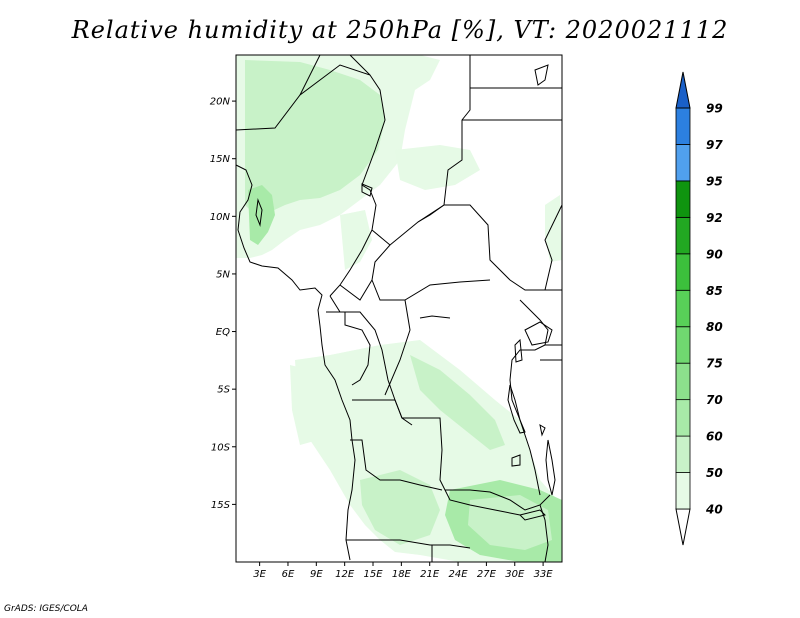 The height and width of the screenshot is (618, 800). Describe the element at coordinates (714, 510) in the screenshot. I see `colorbar-label: 40` at that location.